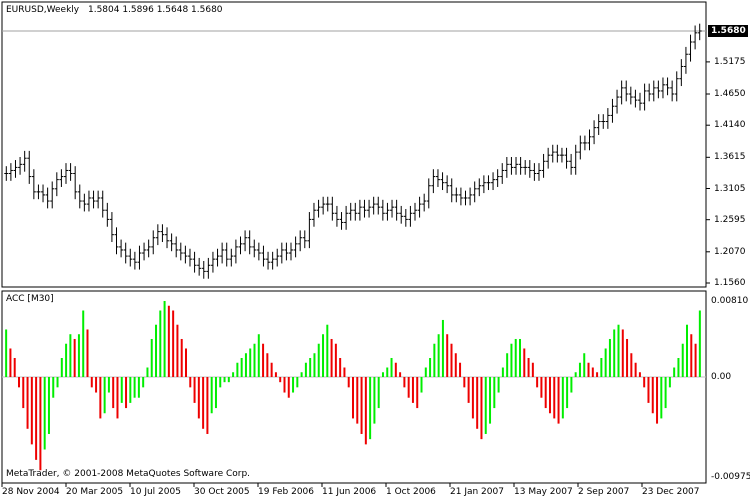  I want to click on time-axis-label: 10 Jul 2005, so click(155, 492).